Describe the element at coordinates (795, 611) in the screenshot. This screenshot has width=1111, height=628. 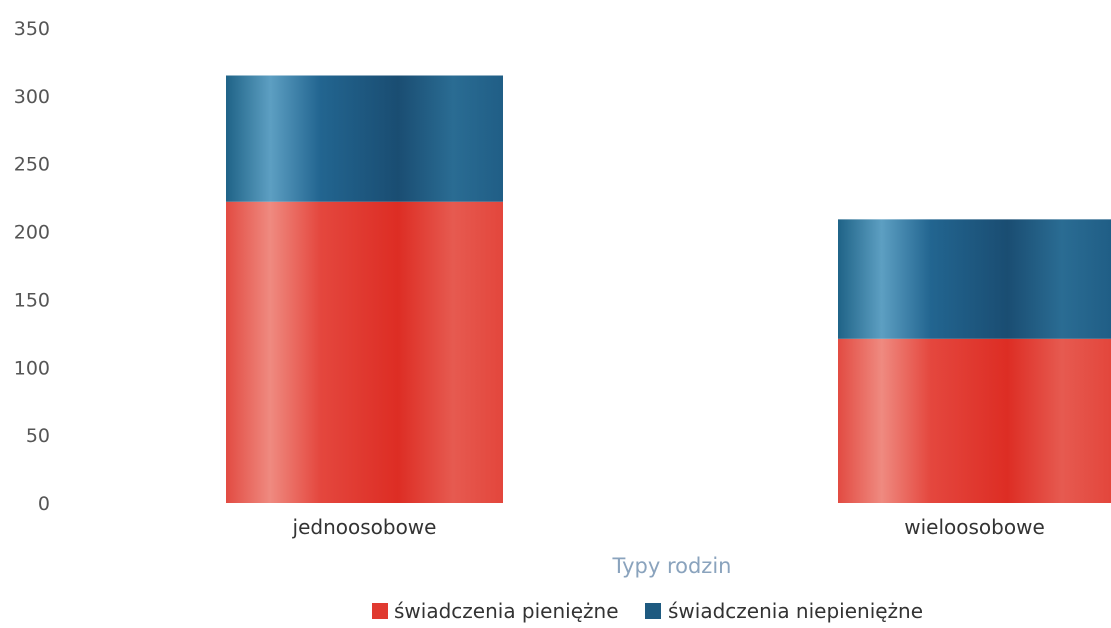
I see `legend-label: świadczenia niepieniężne` at that location.